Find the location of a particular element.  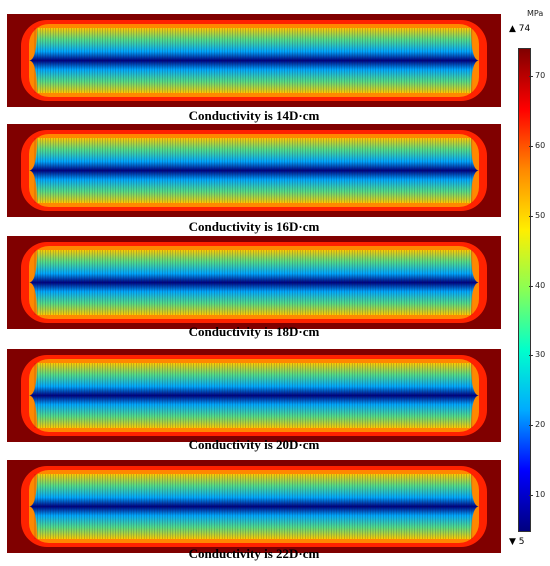

panel-caption: Conductivity is 20D·cm is located at coordinates (254, 444).